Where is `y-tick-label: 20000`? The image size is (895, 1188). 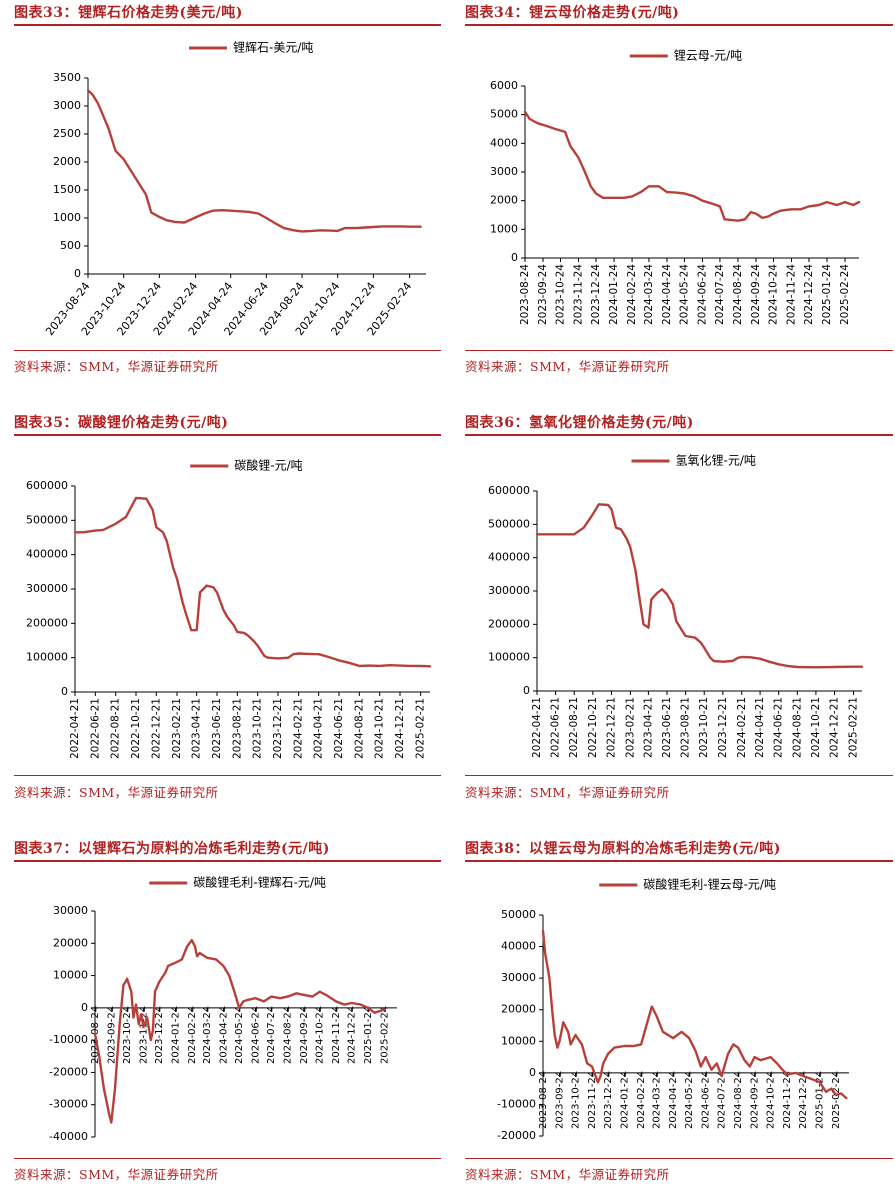 y-tick-label: 20000 is located at coordinates (518, 1009).